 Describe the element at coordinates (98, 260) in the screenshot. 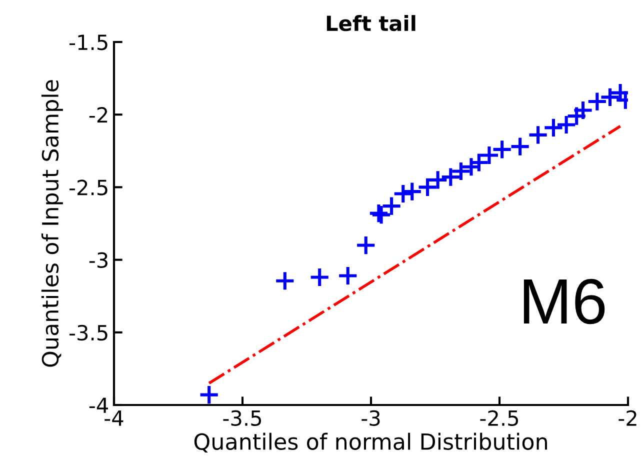

I see `y-tick-label: -3` at that location.